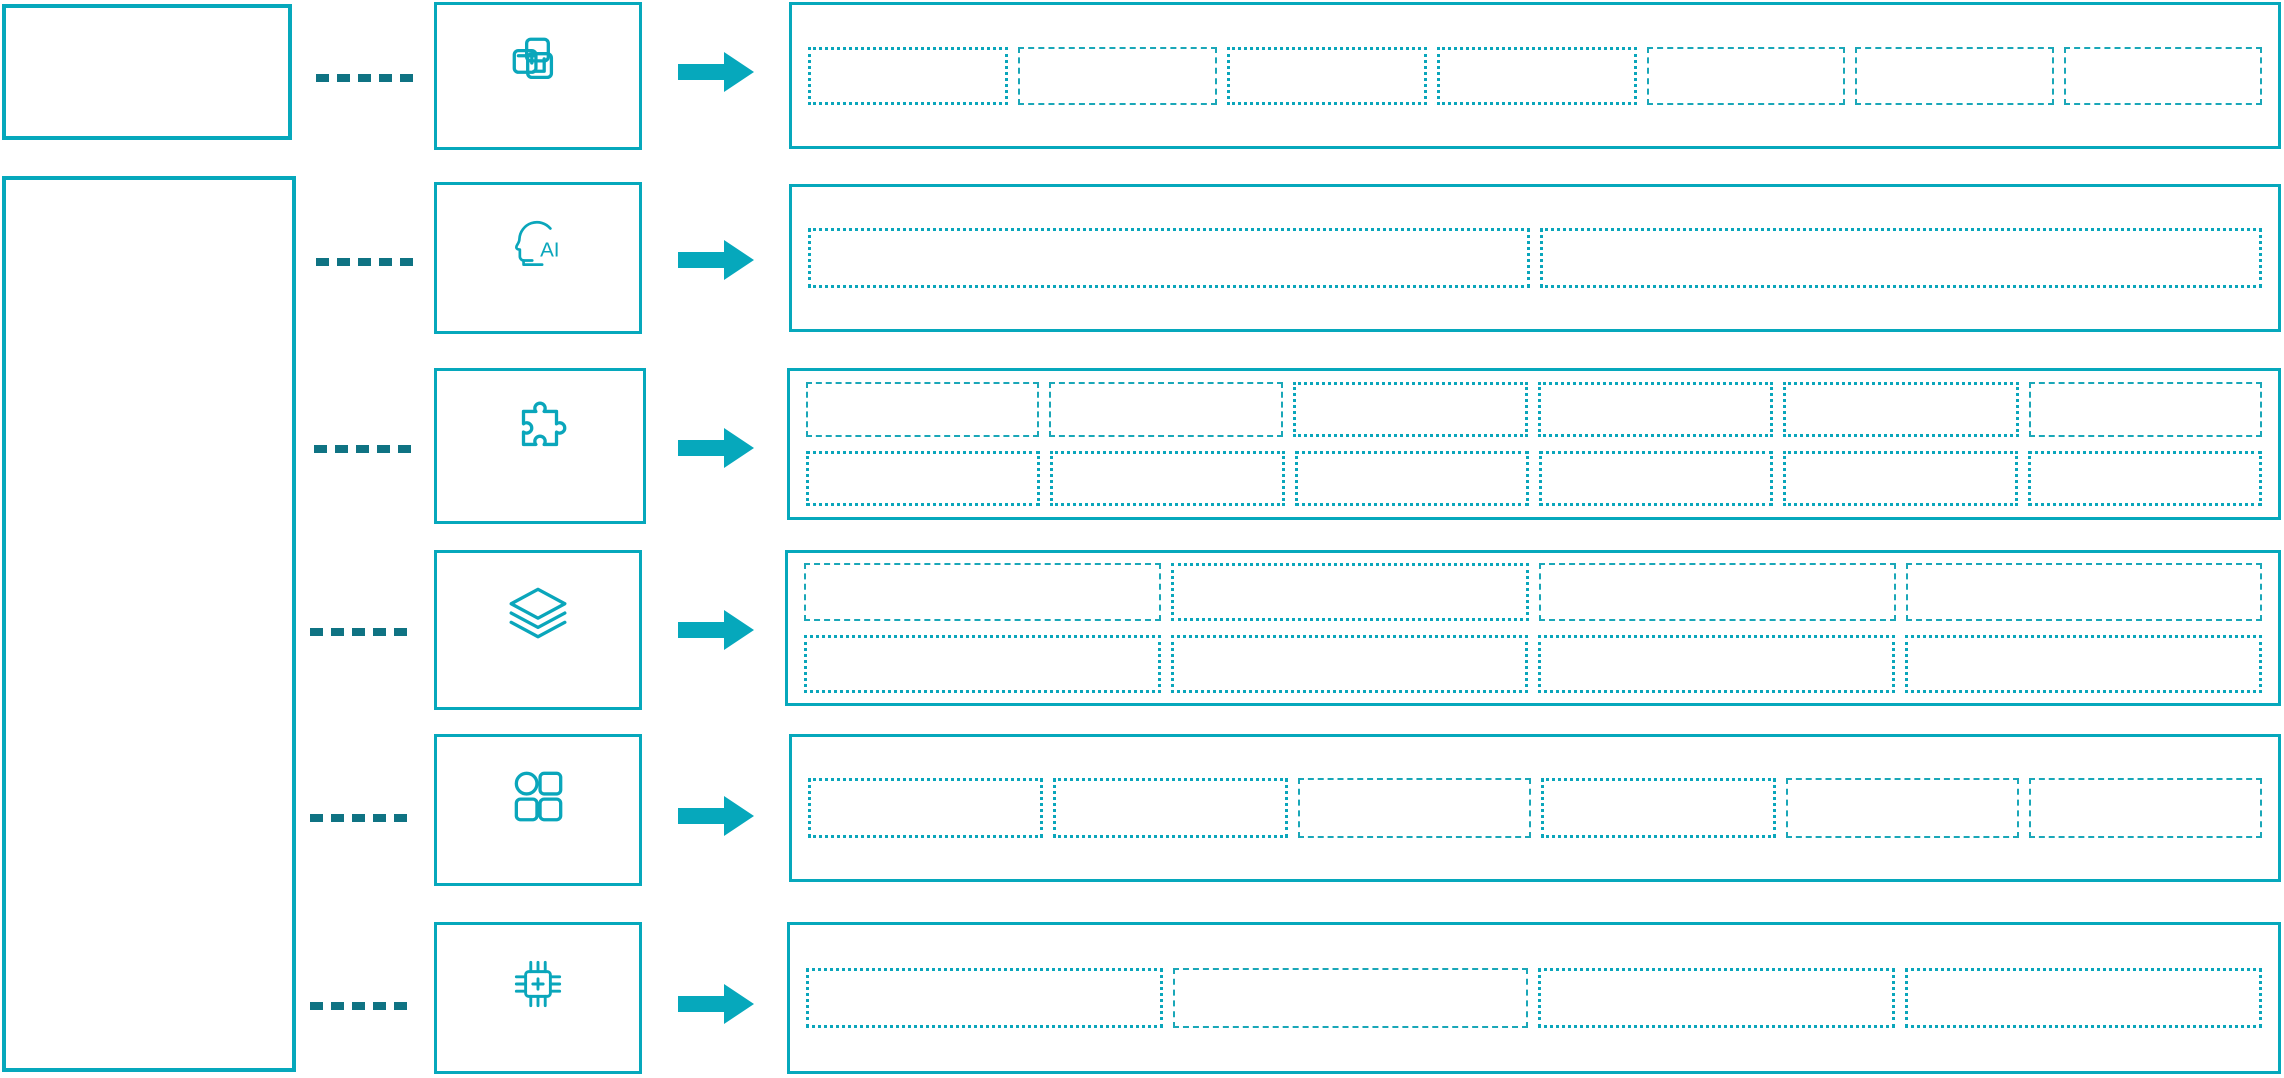 This screenshot has width=2284, height=1078. What do you see at coordinates (540, 430) in the screenshot?
I see `puzzle-piece-icon` at bounding box center [540, 430].